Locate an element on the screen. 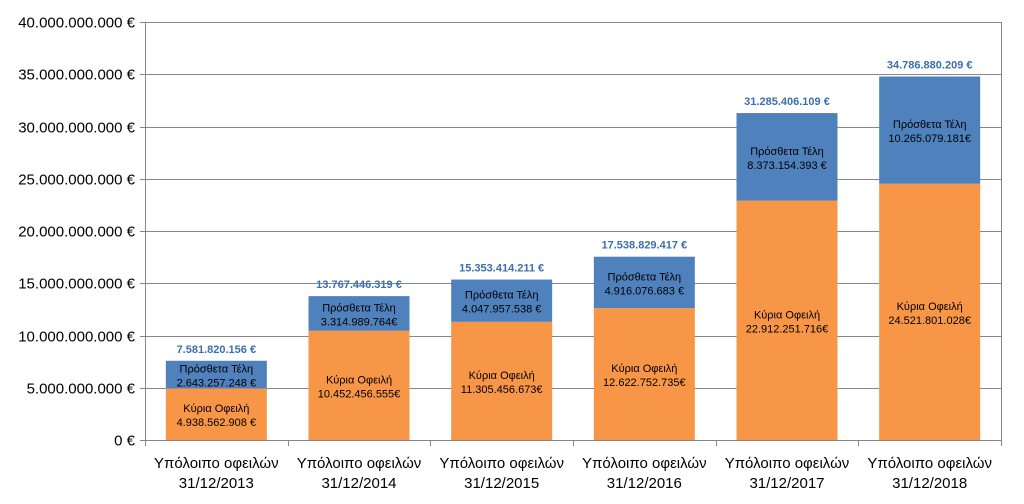 The height and width of the screenshot is (504, 1024). data-label: 12.622.752.735€ is located at coordinates (644, 383).